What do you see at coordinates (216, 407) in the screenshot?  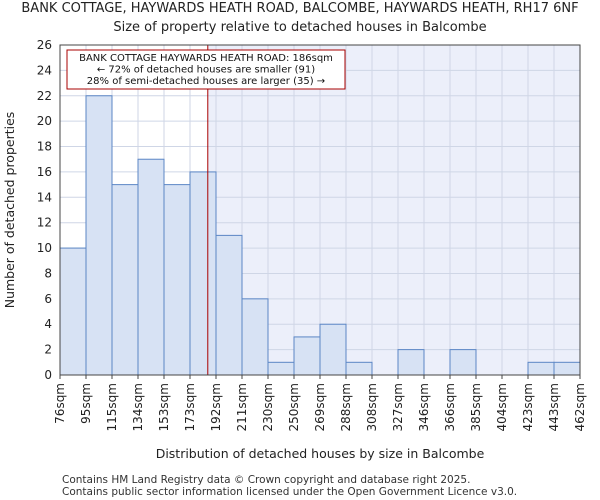 I see `x-tick-label: 192sqm` at bounding box center [216, 407].